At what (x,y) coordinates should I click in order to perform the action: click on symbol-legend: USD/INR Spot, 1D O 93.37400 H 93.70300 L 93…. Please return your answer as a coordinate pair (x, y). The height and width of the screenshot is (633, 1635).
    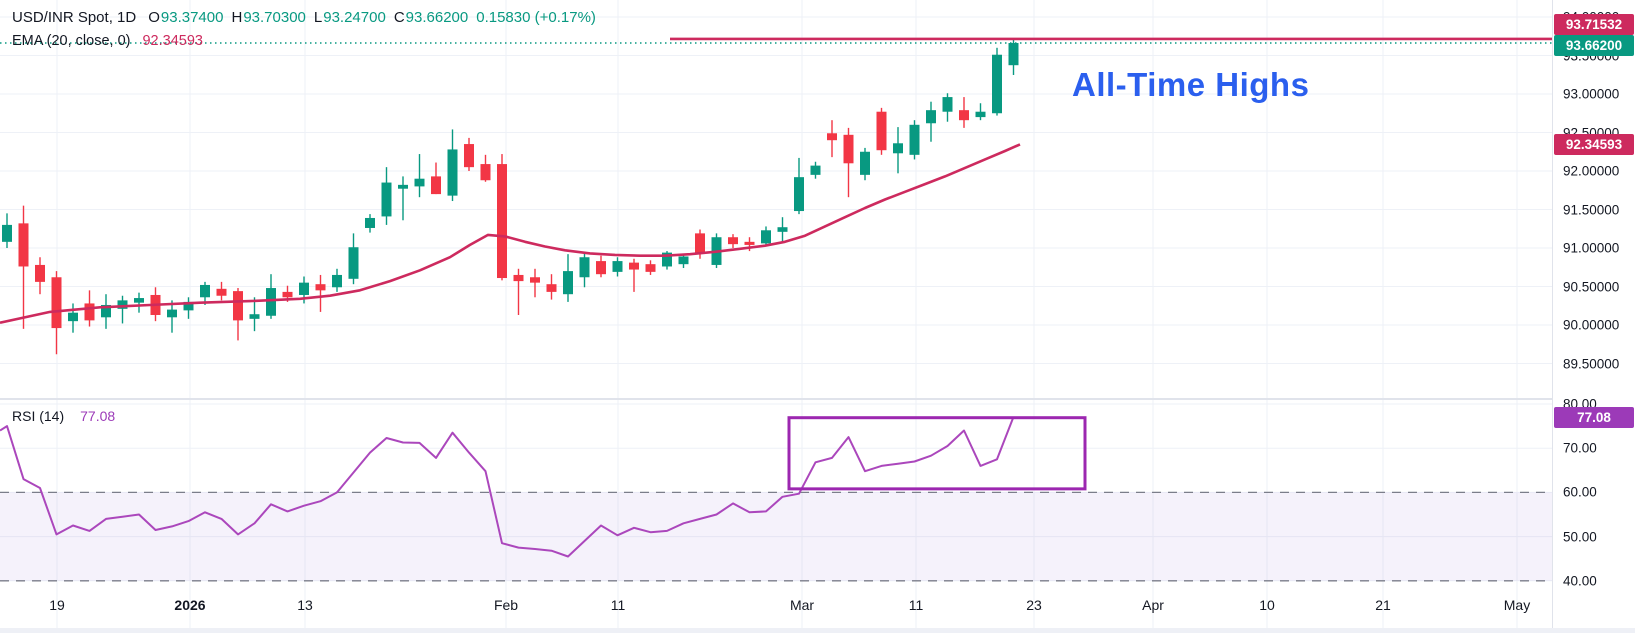
    Looking at the image, I should click on (304, 17).